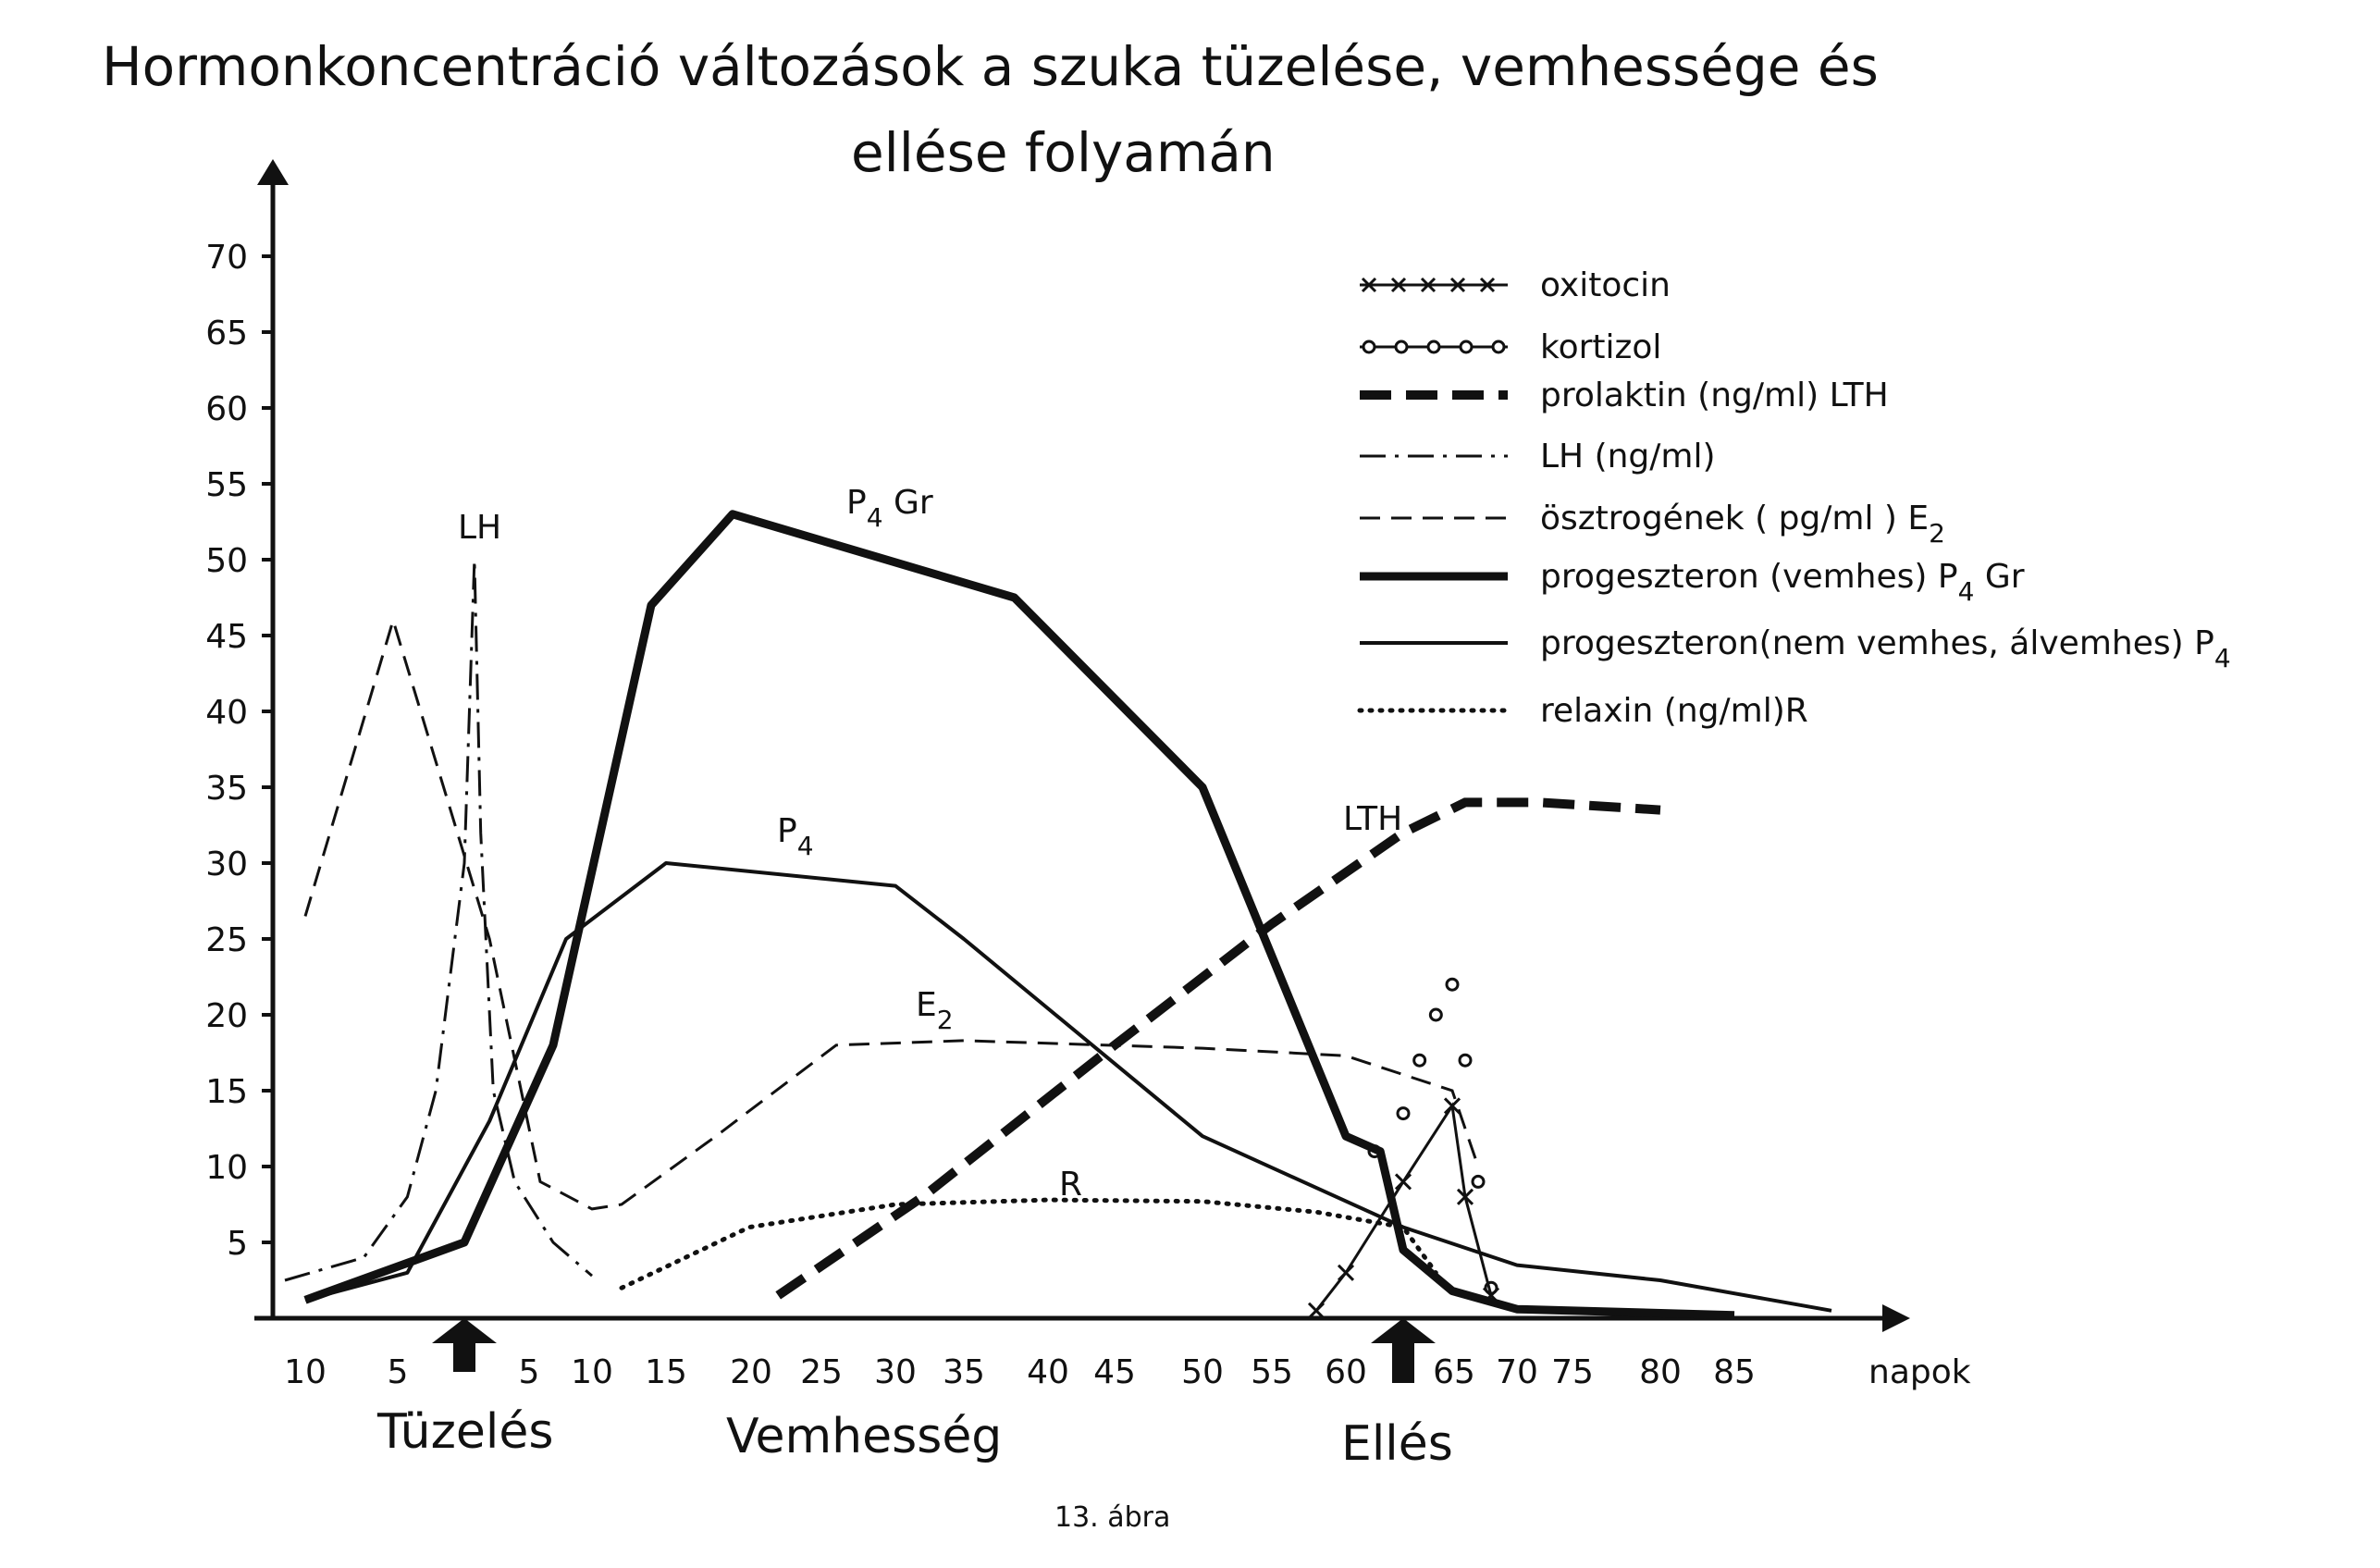 The image size is (2380, 1568). I want to click on legend-label-oxitocin: oxitocin, so click(1605, 285).